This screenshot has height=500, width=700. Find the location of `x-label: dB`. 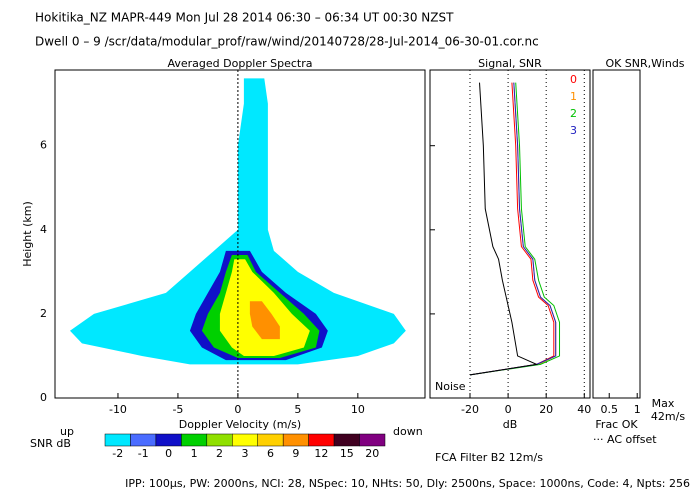

x-label: dB is located at coordinates (510, 424).